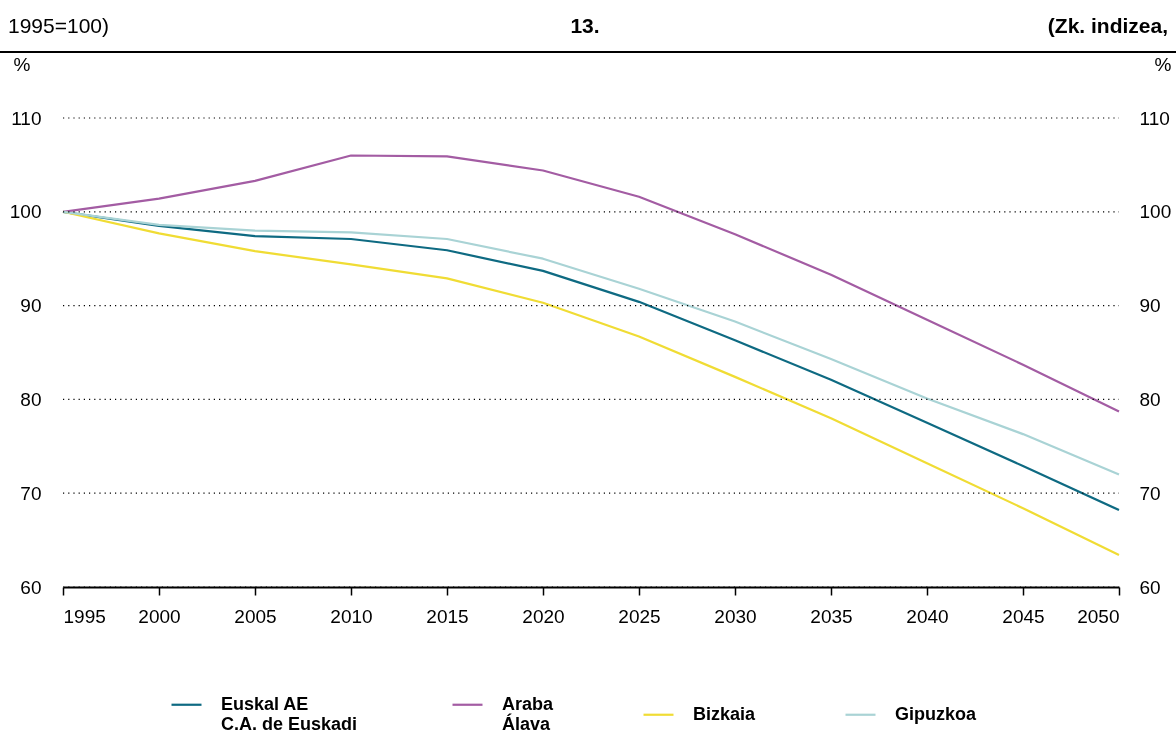 This screenshot has width=1176, height=733. What do you see at coordinates (31, 306) in the screenshot?
I see `y-tick-label: 90` at bounding box center [31, 306].